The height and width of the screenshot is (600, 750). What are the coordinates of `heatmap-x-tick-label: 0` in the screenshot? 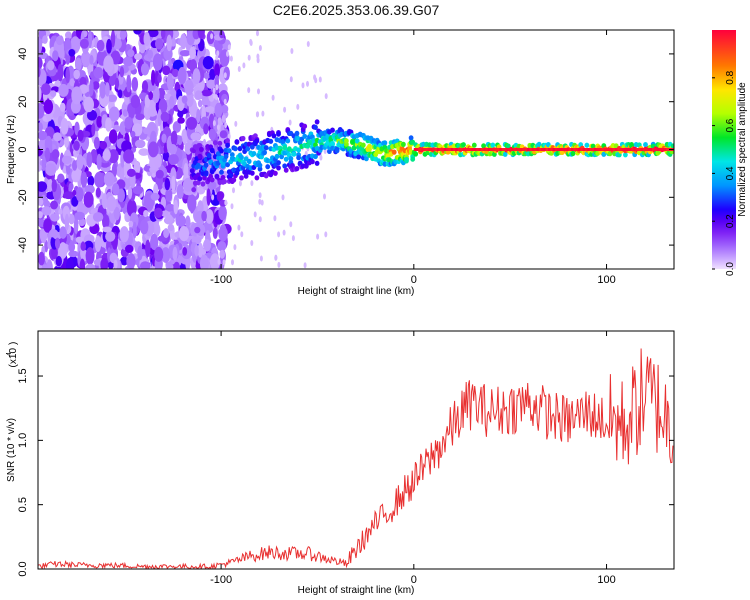 It's located at (414, 280).